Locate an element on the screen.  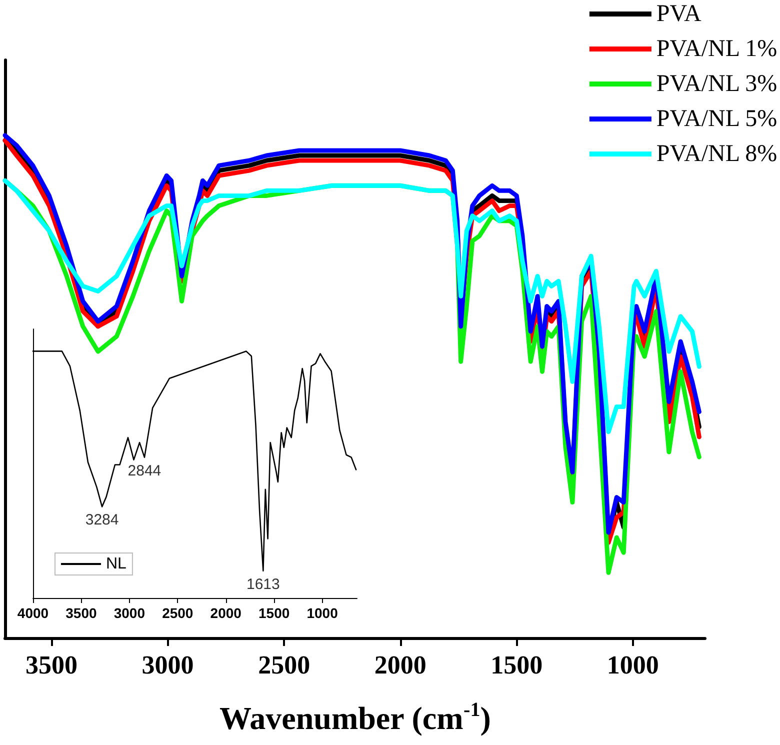
legend-label: NL is located at coordinates (116, 564).